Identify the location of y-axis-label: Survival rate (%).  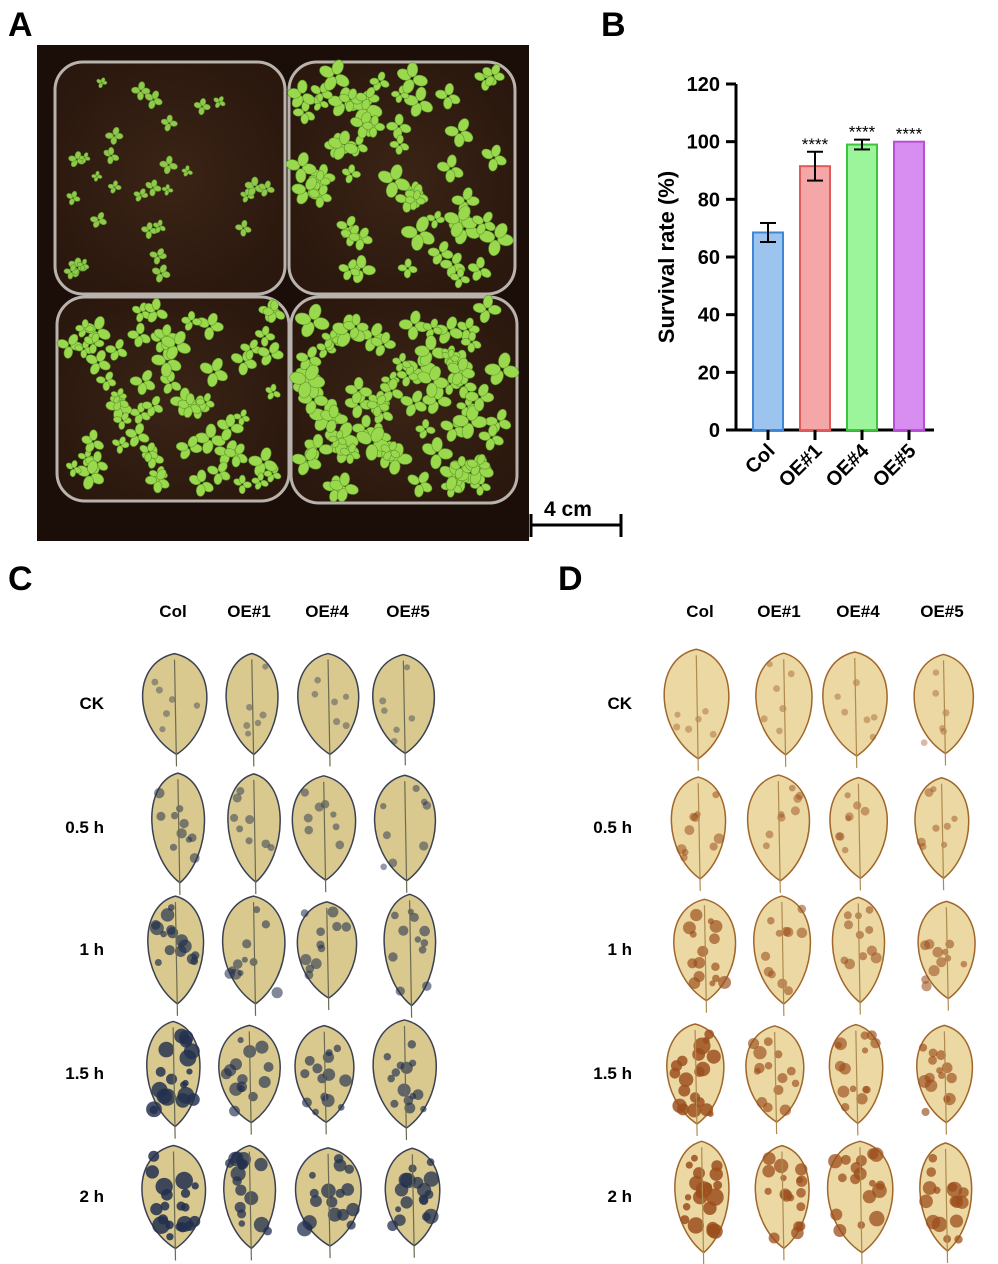
(666, 257).